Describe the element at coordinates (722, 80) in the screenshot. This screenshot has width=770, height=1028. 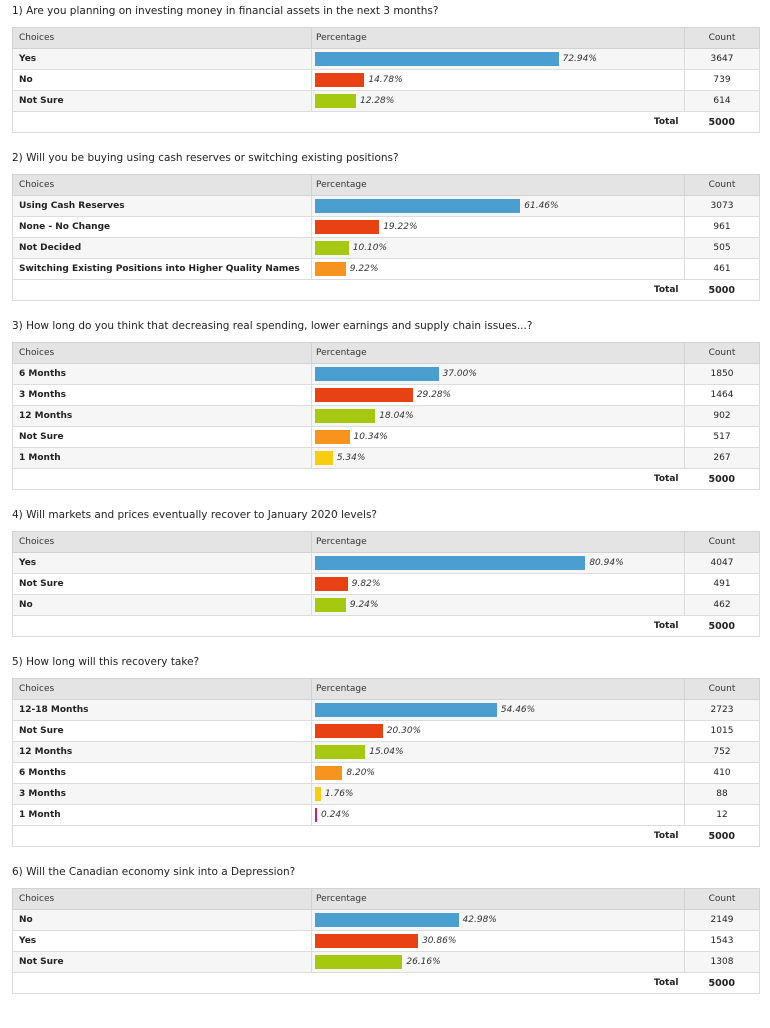
I see `count-value: 739` at that location.